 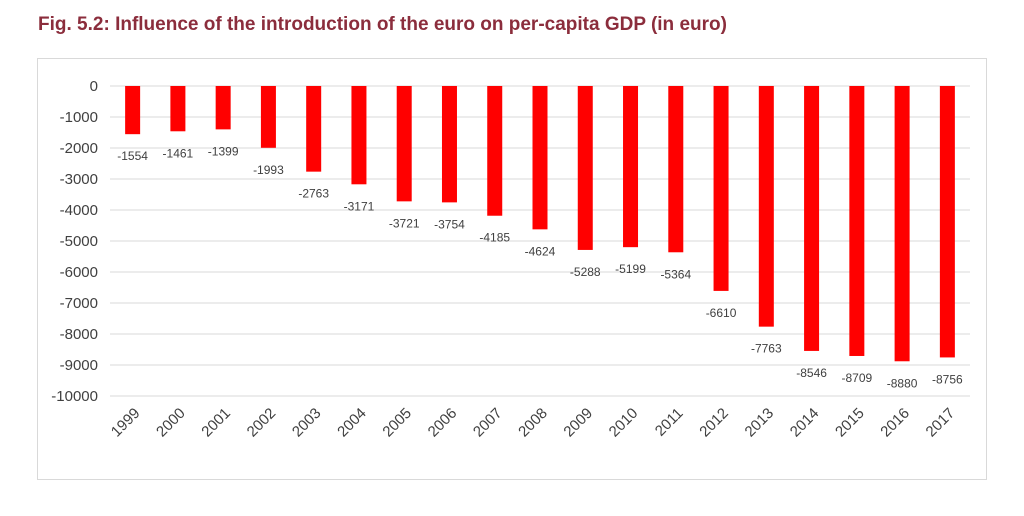 I want to click on x-tick-label-2017: 2017, so click(x=941, y=423).